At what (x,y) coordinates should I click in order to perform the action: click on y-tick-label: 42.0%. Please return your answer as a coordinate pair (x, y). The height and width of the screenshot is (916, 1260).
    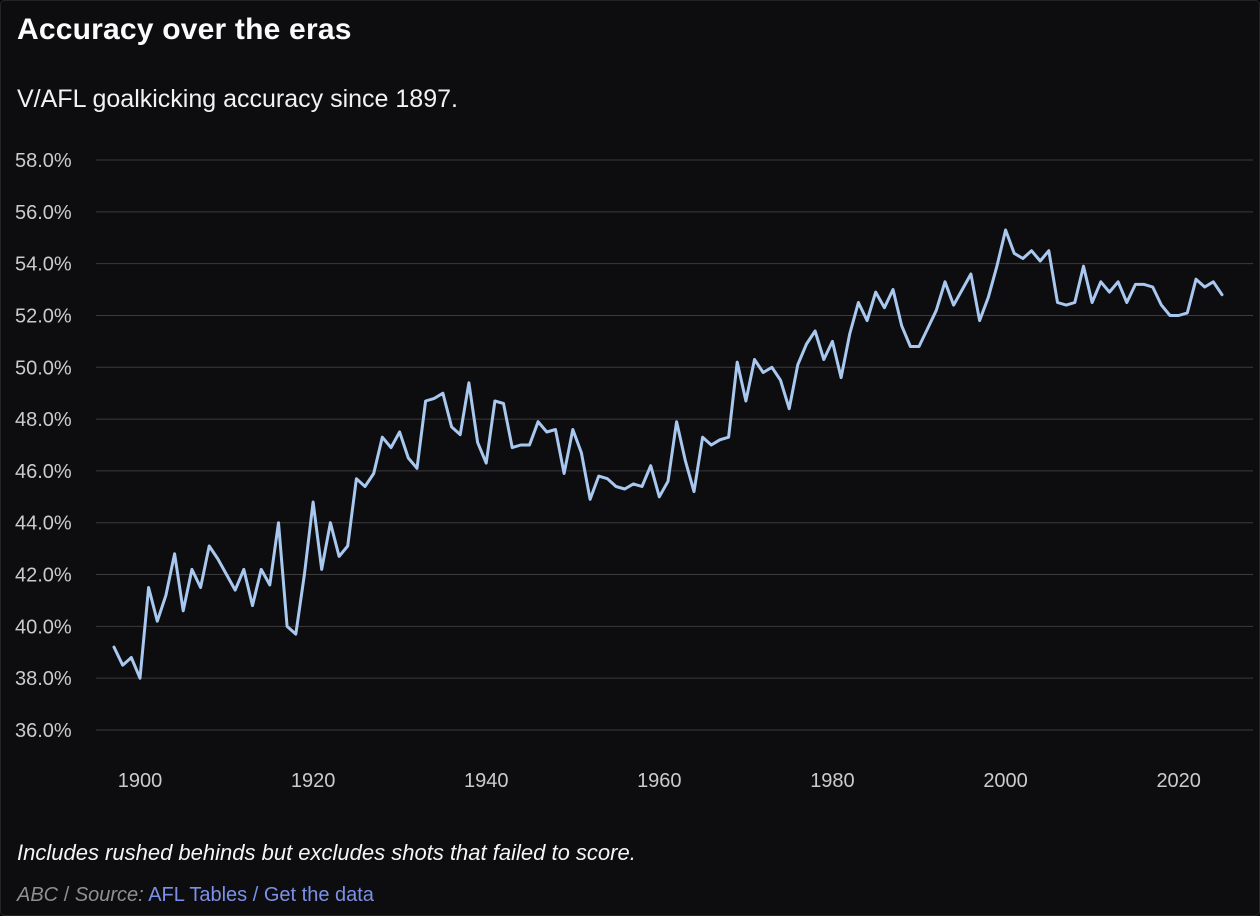
    Looking at the image, I should click on (43, 576).